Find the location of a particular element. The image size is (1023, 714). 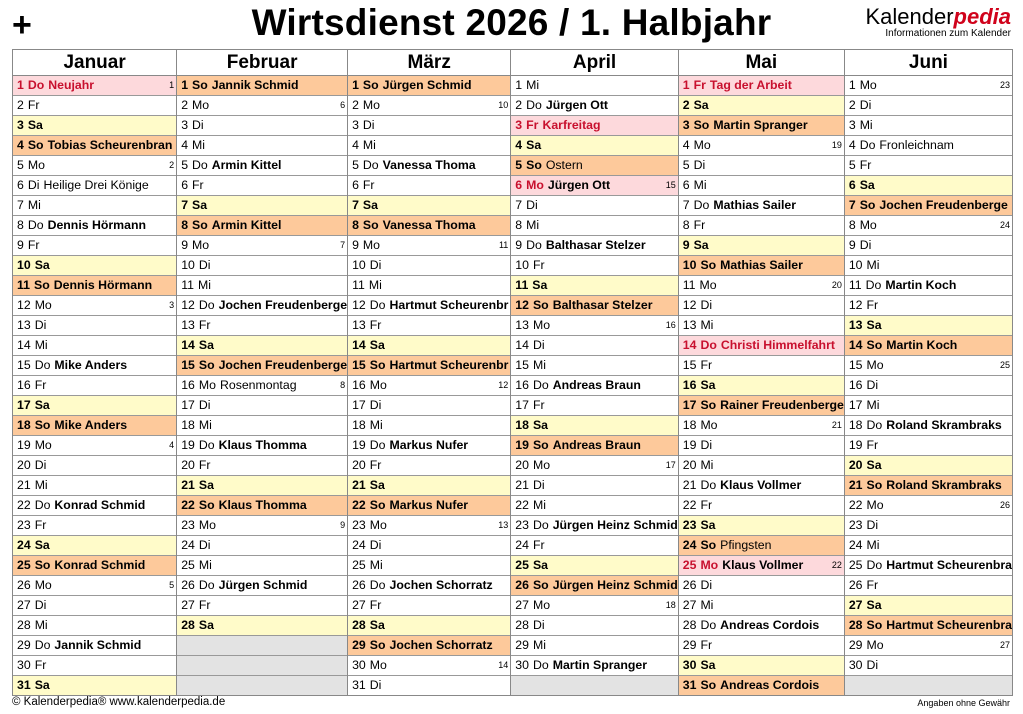

day-cell: 17 Di is located at coordinates (262, 406).